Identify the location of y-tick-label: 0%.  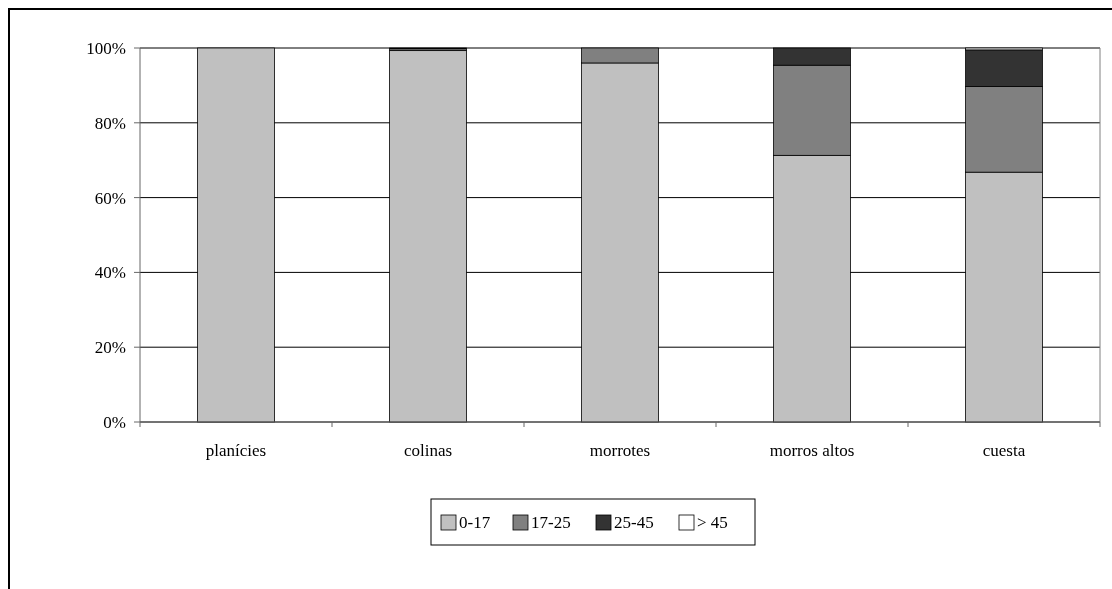
(114, 422).